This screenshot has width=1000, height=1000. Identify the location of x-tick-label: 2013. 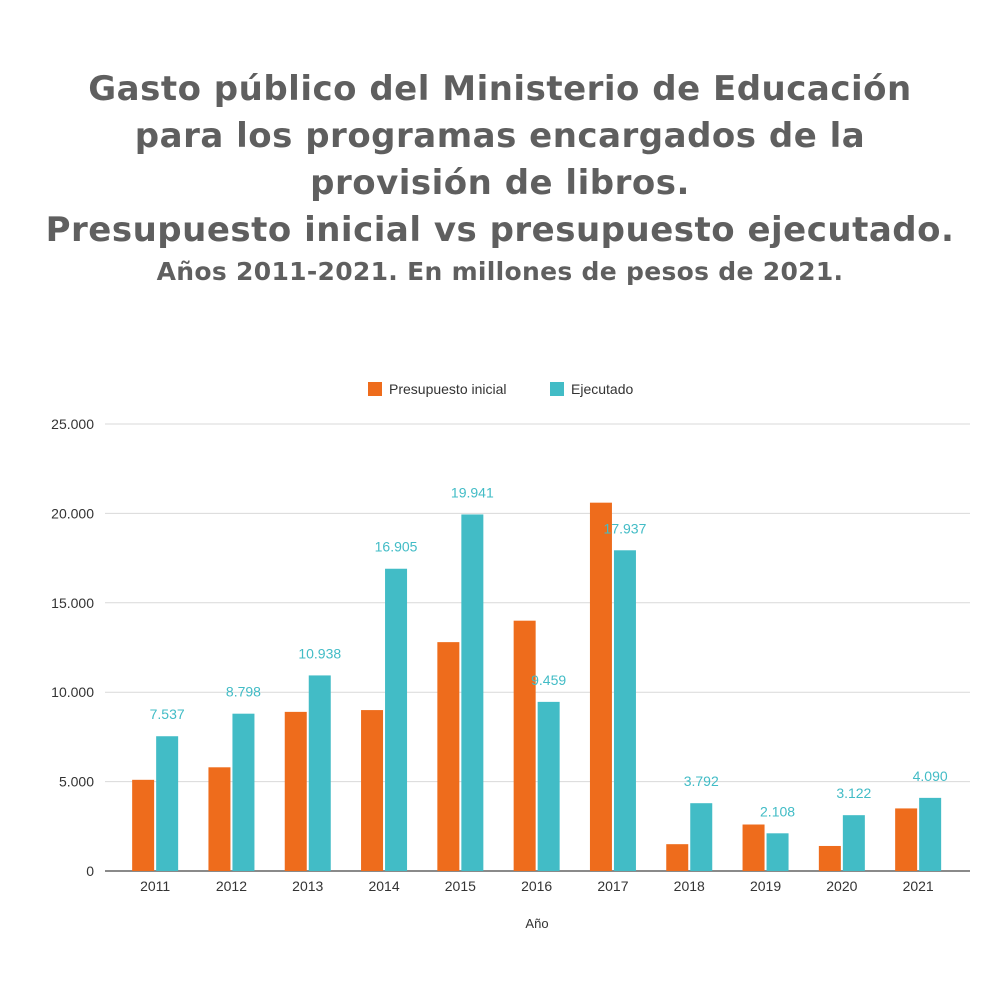
(307, 886).